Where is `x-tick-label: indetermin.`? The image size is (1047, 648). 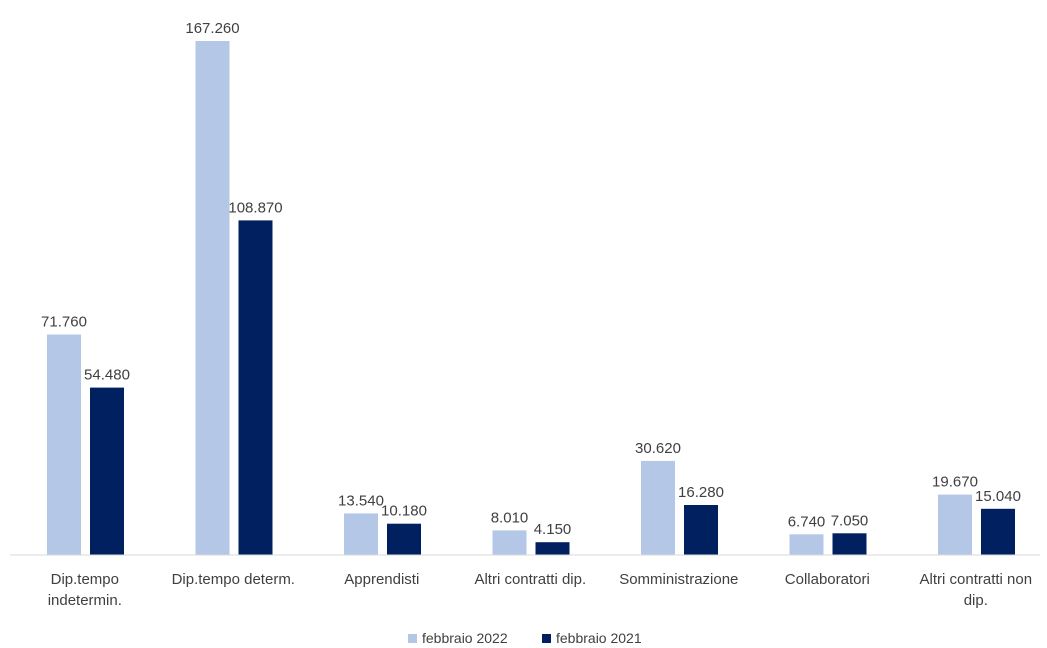
x-tick-label: indetermin. is located at coordinates (85, 600).